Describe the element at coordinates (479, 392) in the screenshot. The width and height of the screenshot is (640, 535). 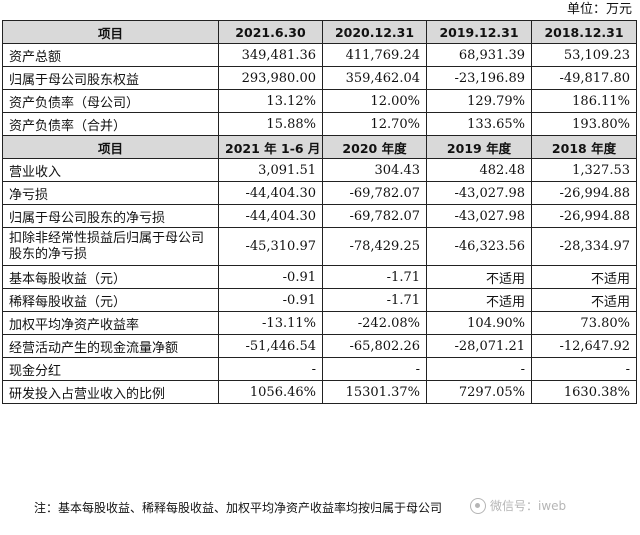
I see `cell-value: 7297.05%` at that location.